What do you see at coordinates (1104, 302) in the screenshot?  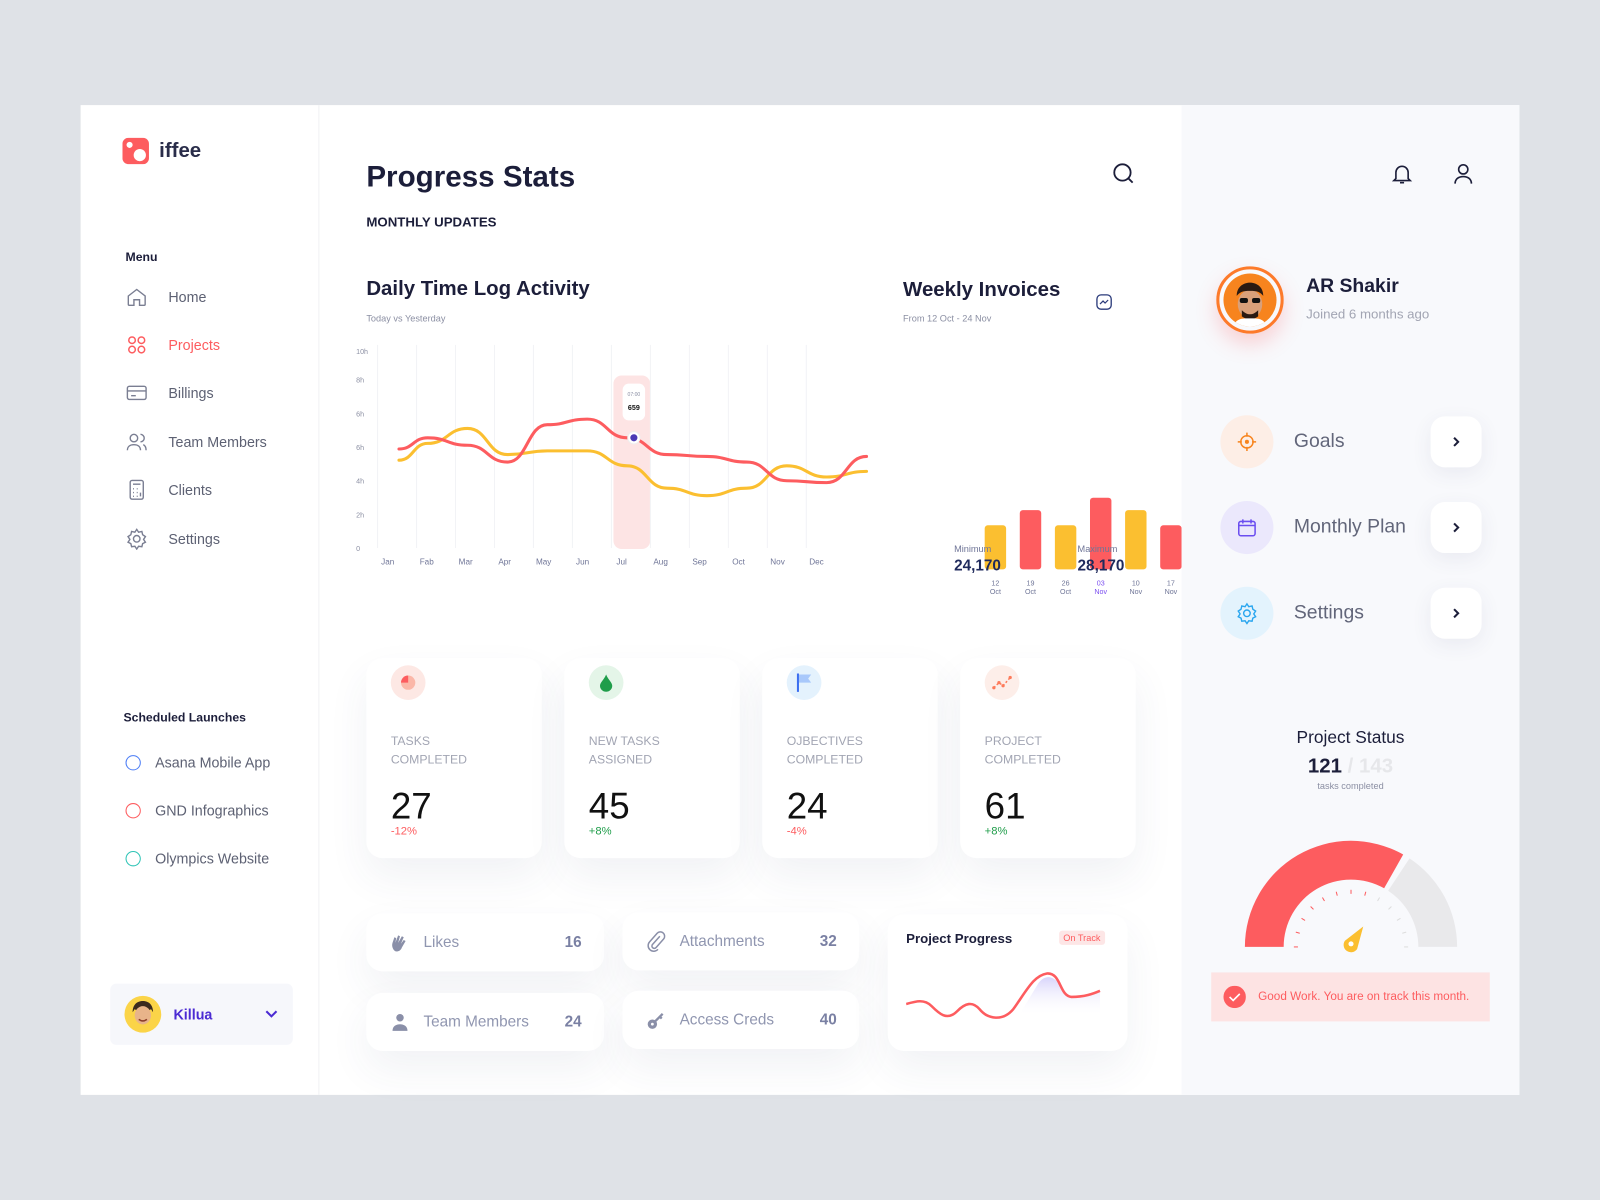 I see `trend-chart-icon` at bounding box center [1104, 302].